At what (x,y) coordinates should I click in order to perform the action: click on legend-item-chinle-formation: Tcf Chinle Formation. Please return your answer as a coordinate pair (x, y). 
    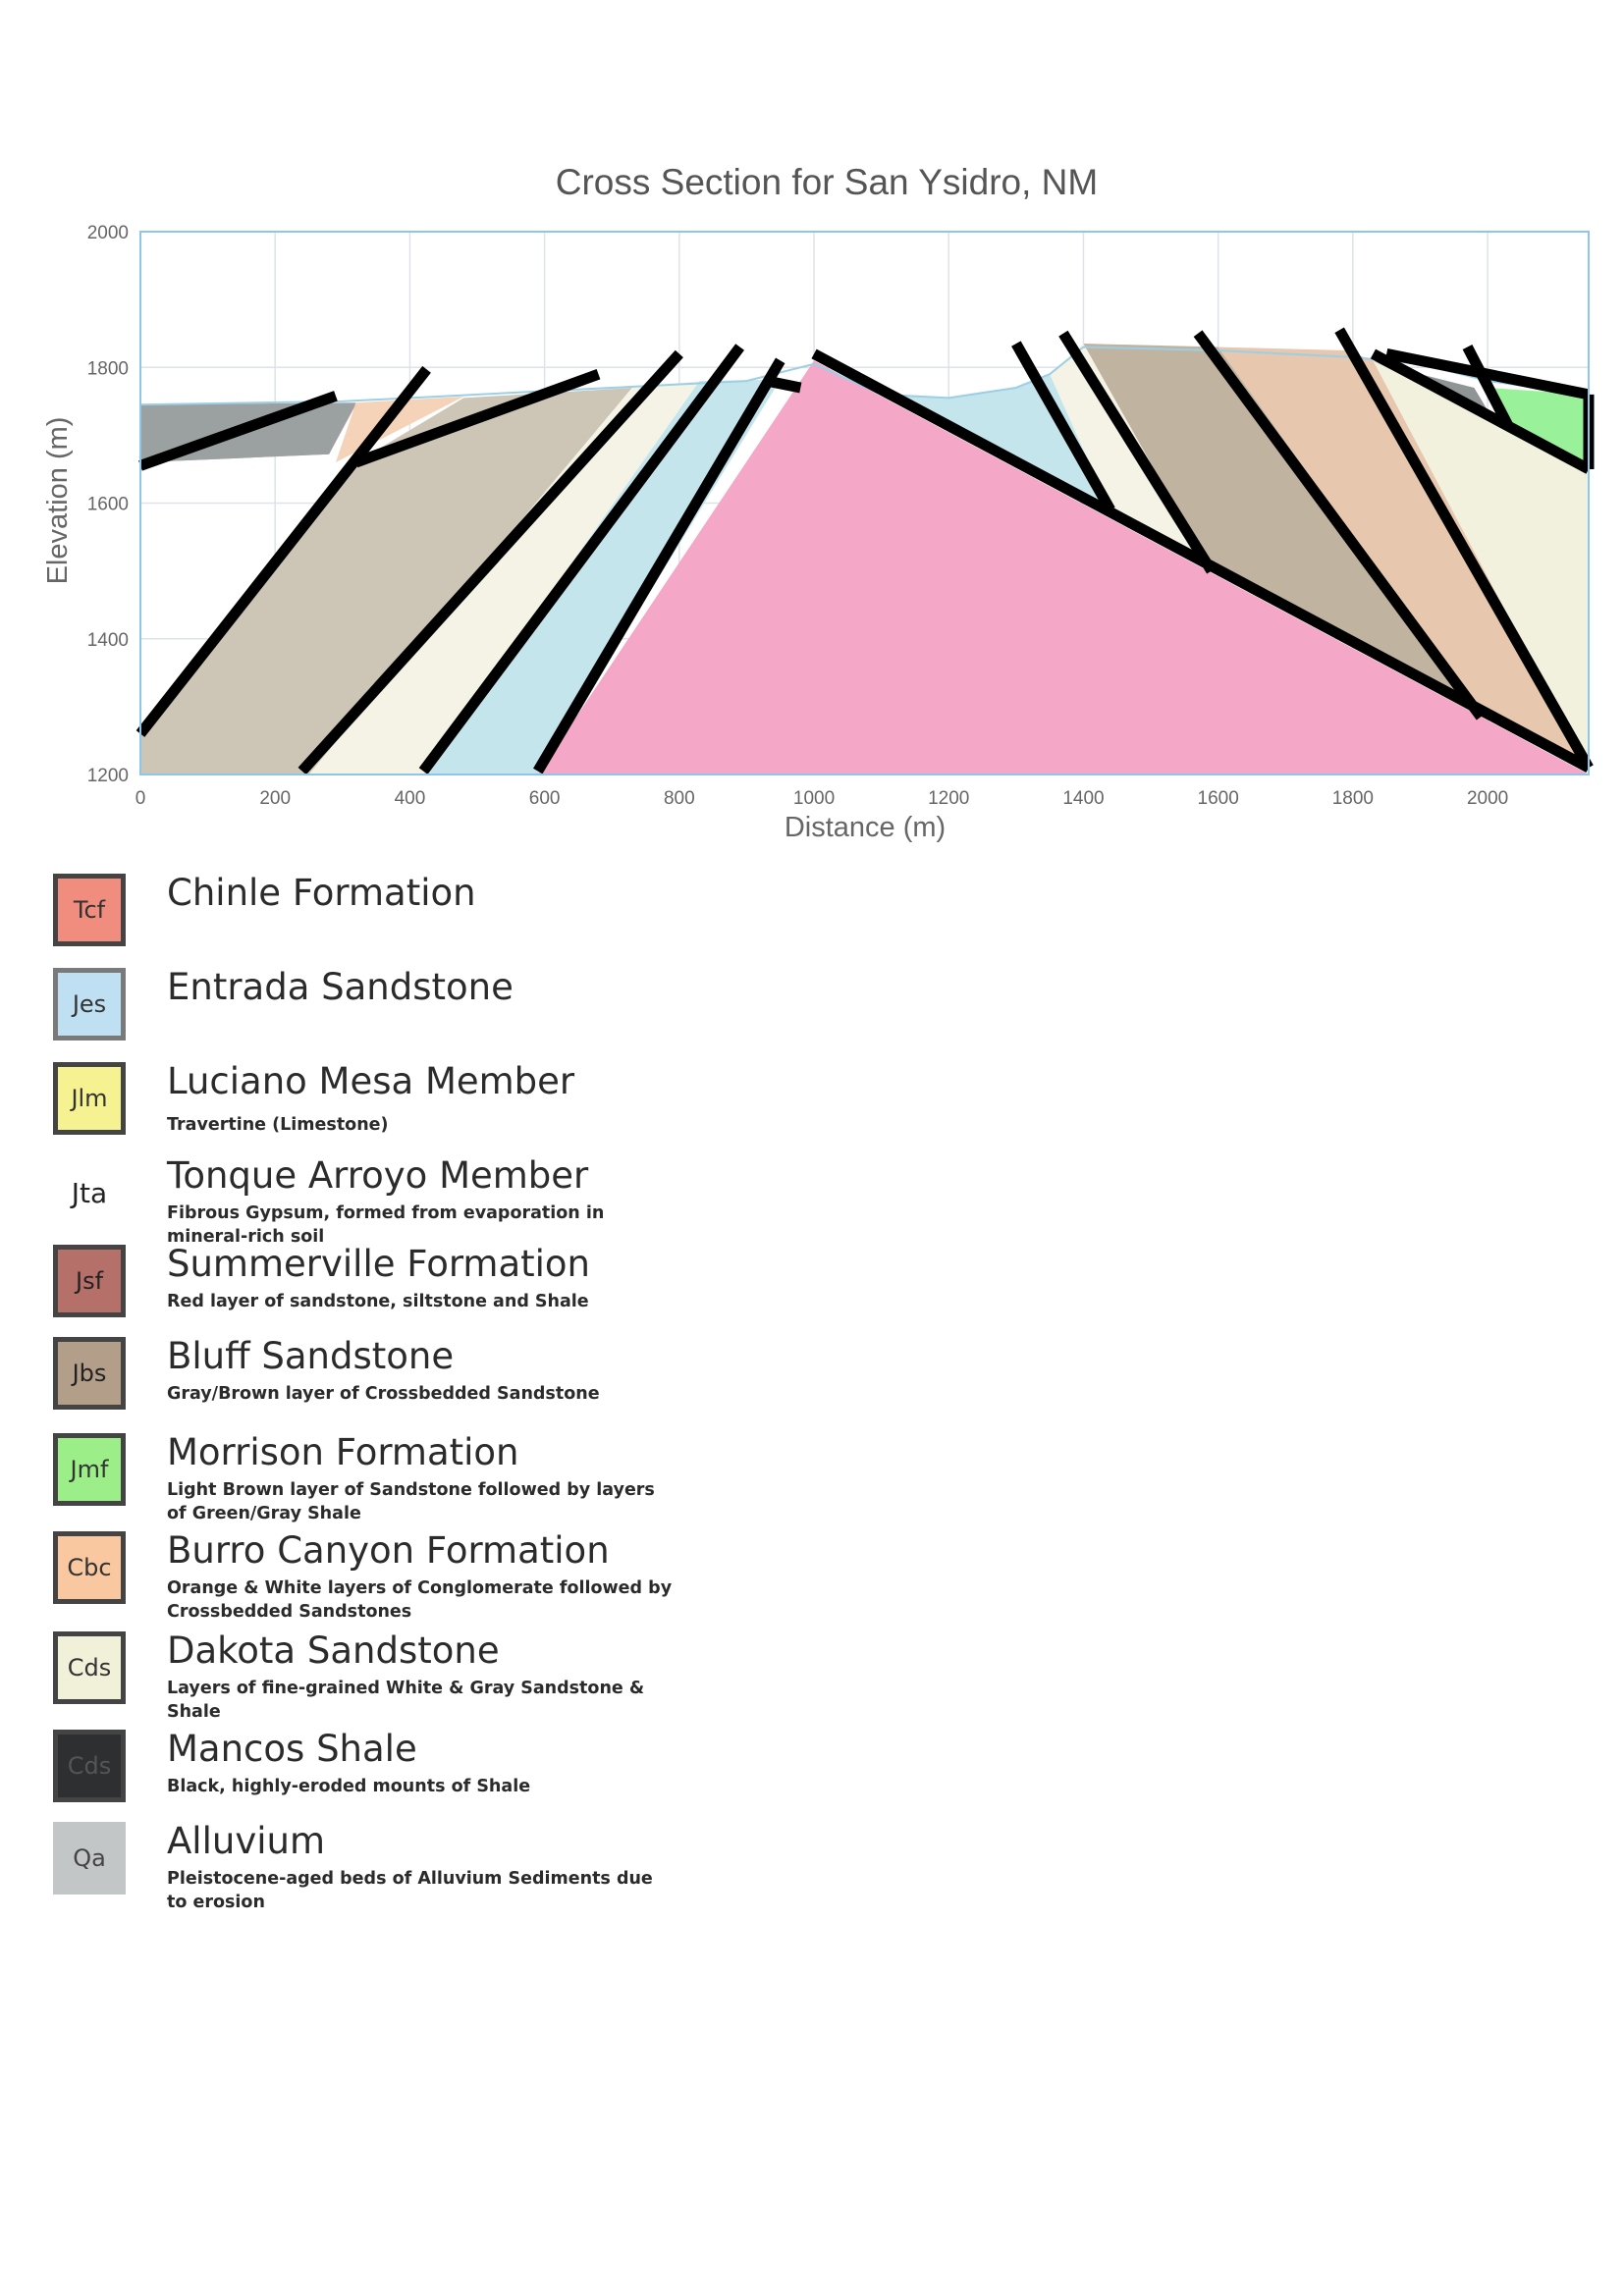
    Looking at the image, I should click on (357, 918).